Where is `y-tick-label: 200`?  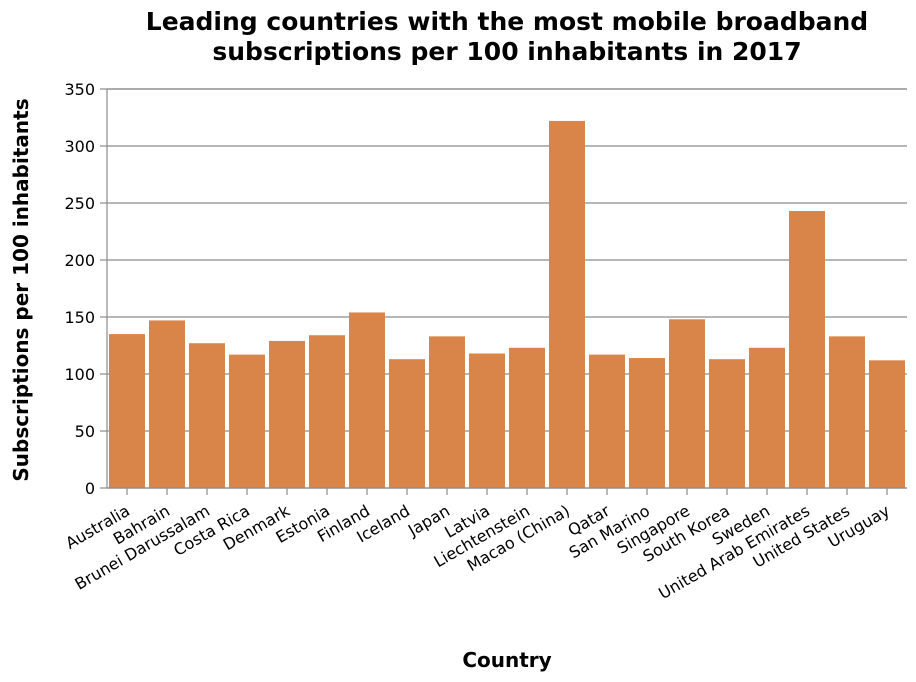
y-tick-label: 200 is located at coordinates (79, 260).